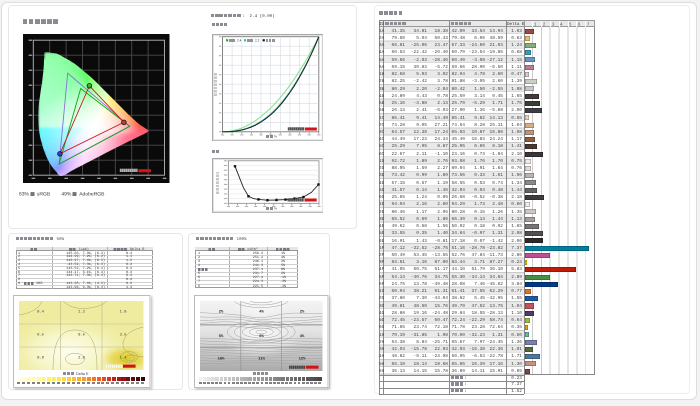 This screenshot has width=700, height=406. What do you see at coordinates (40, 312) in the screenshot?
I see `svg-text: 0.4` at bounding box center [40, 312].